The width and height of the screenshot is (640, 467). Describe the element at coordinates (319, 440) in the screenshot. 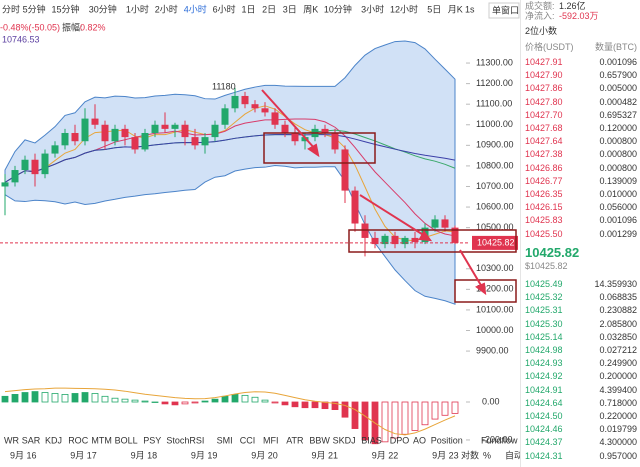

I see `indicator-tab: BBW` at that location.